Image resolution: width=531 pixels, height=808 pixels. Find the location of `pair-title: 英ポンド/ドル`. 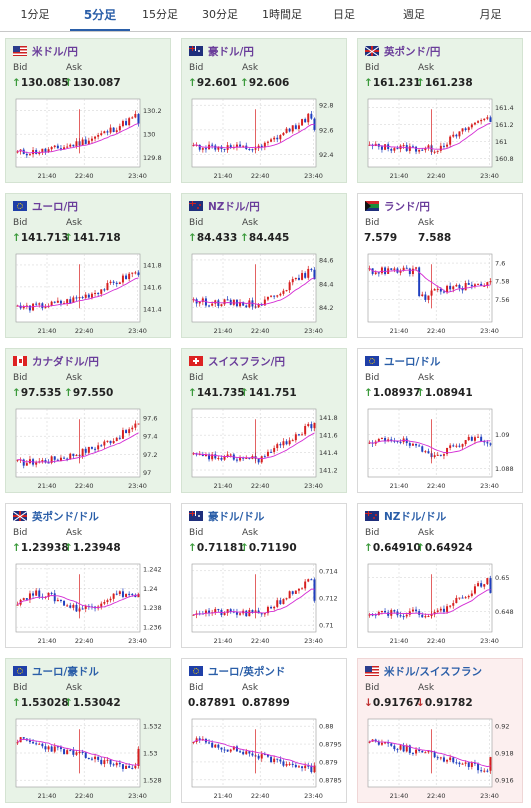

pair-title: 英ポンド/ドル is located at coordinates (56, 516).